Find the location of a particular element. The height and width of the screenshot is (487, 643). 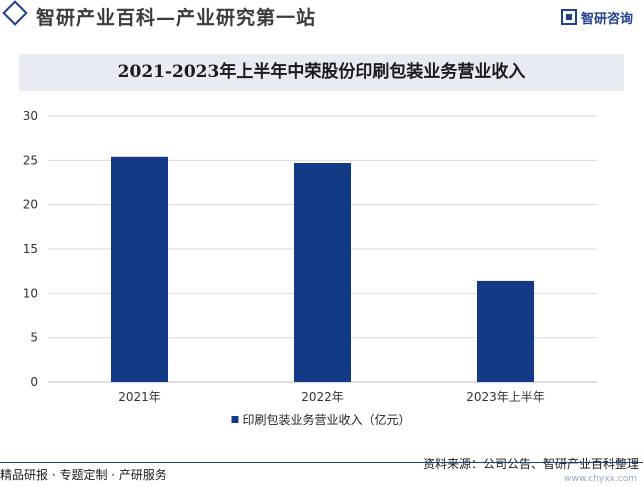

logo-text: 智研咨询 is located at coordinates (606, 19).